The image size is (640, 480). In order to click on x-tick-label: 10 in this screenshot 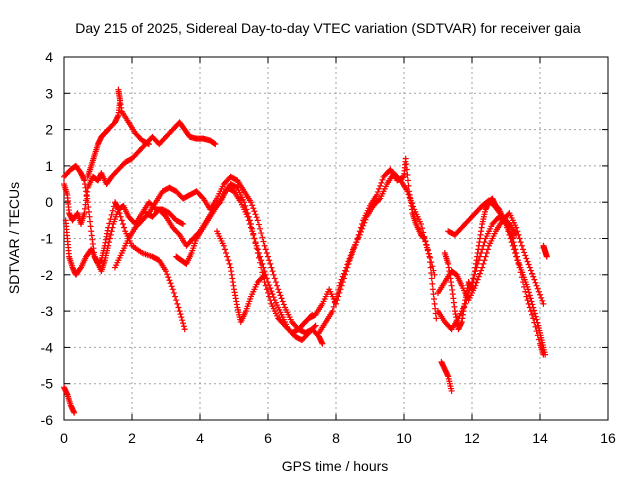, I will do `click(404, 438)`.